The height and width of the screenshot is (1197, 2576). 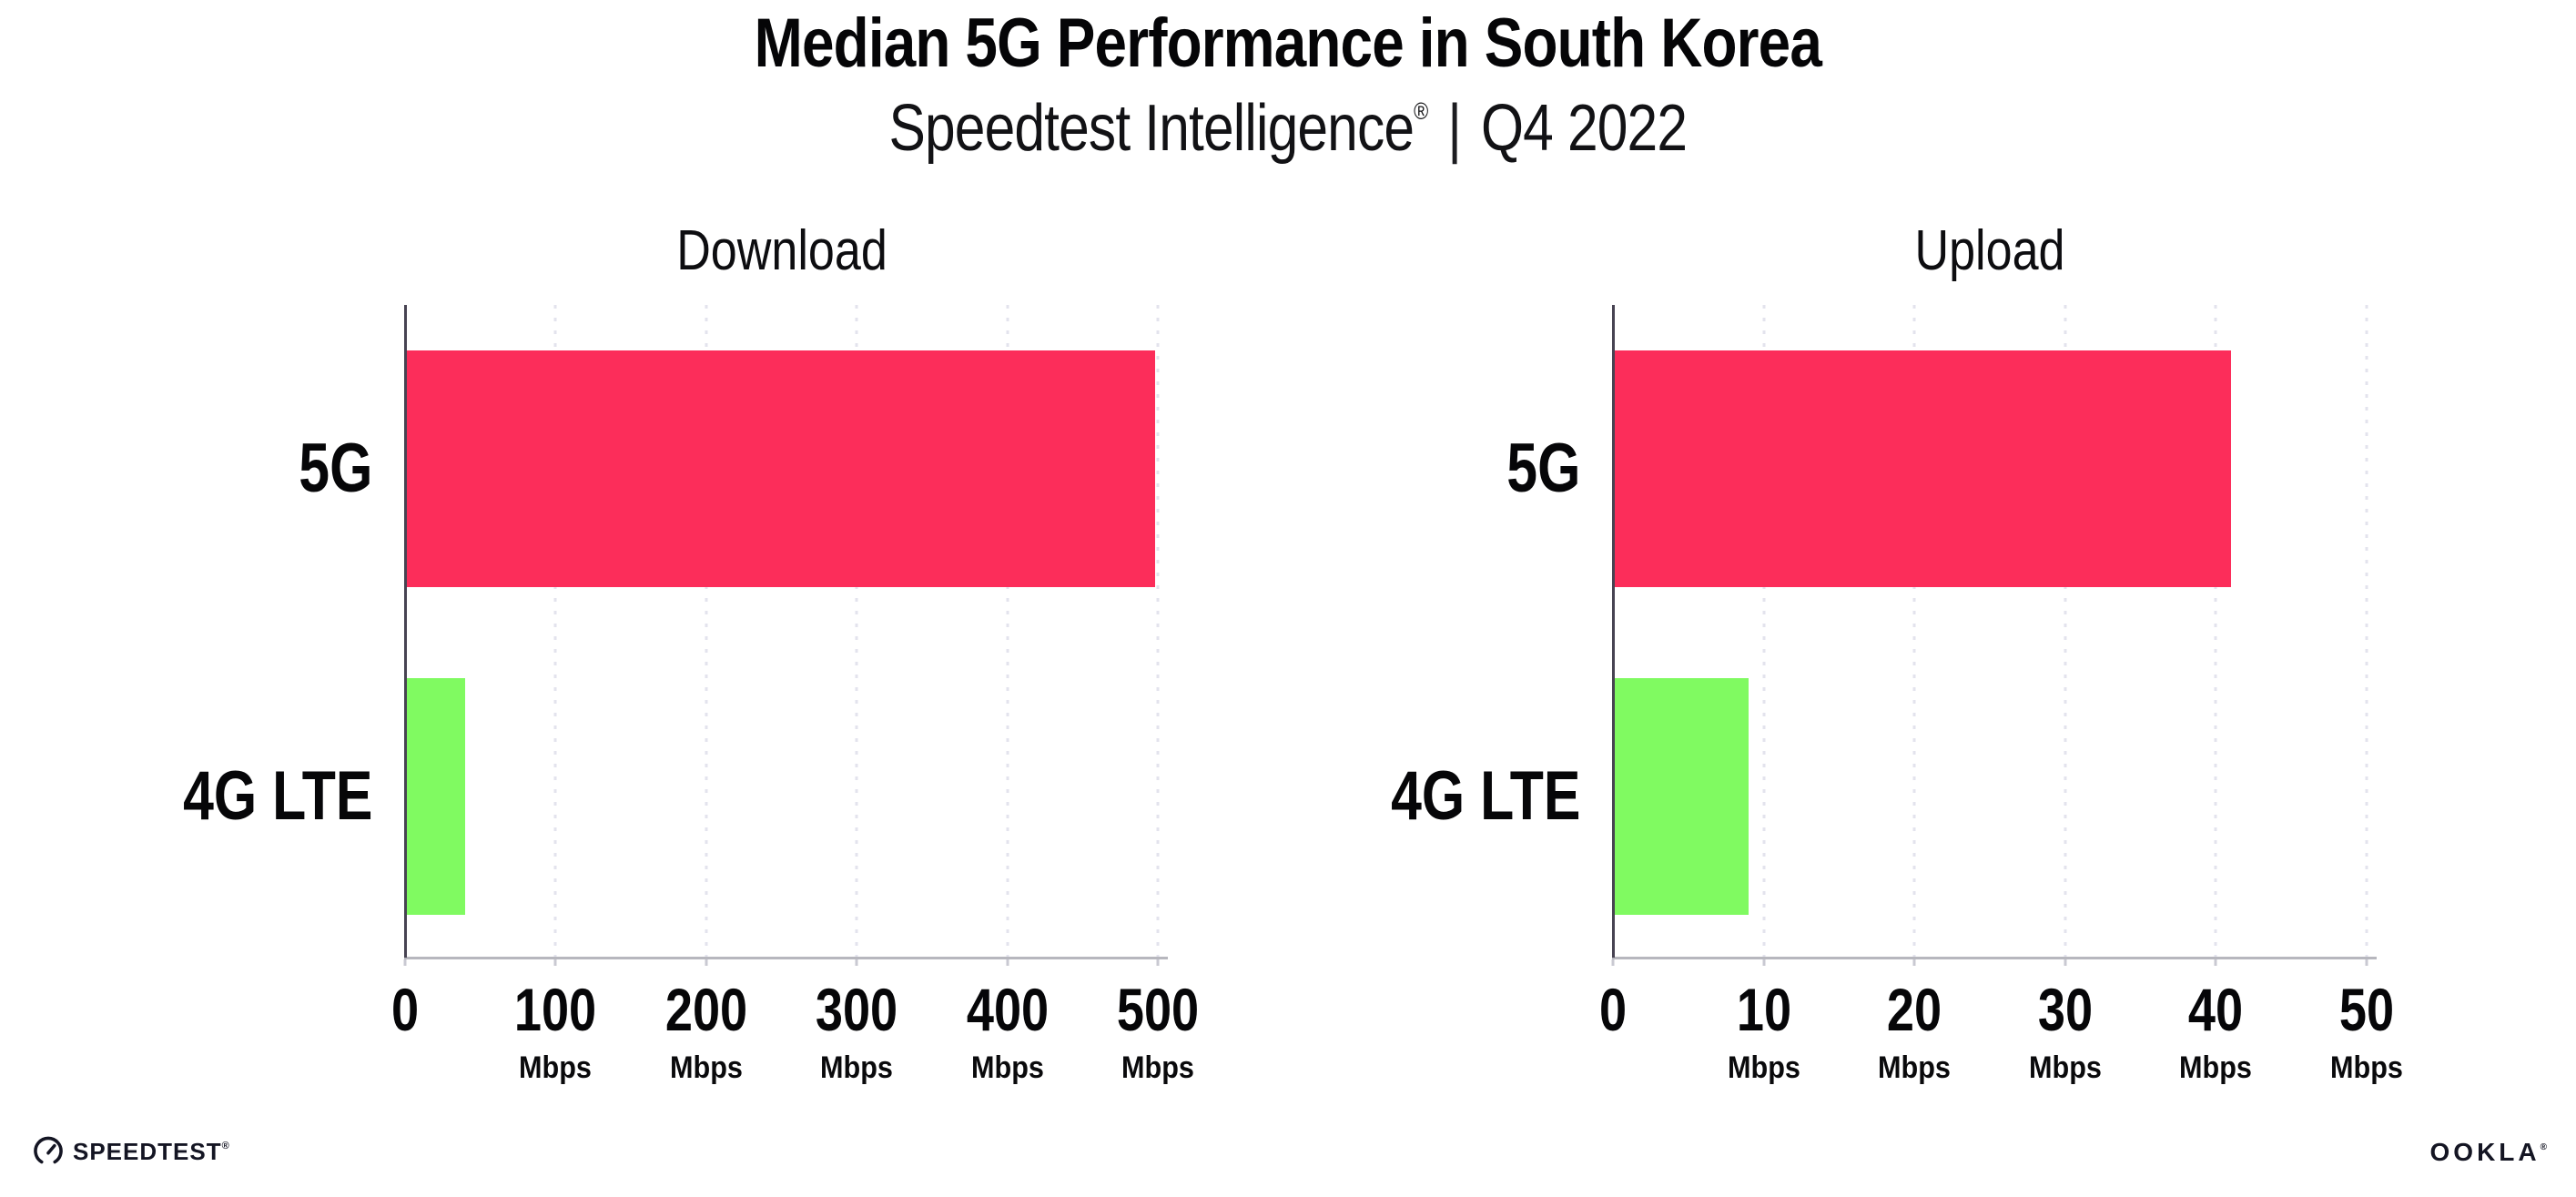 What do you see at coordinates (1989, 250) in the screenshot?
I see `upload-chart-title: Upload` at bounding box center [1989, 250].